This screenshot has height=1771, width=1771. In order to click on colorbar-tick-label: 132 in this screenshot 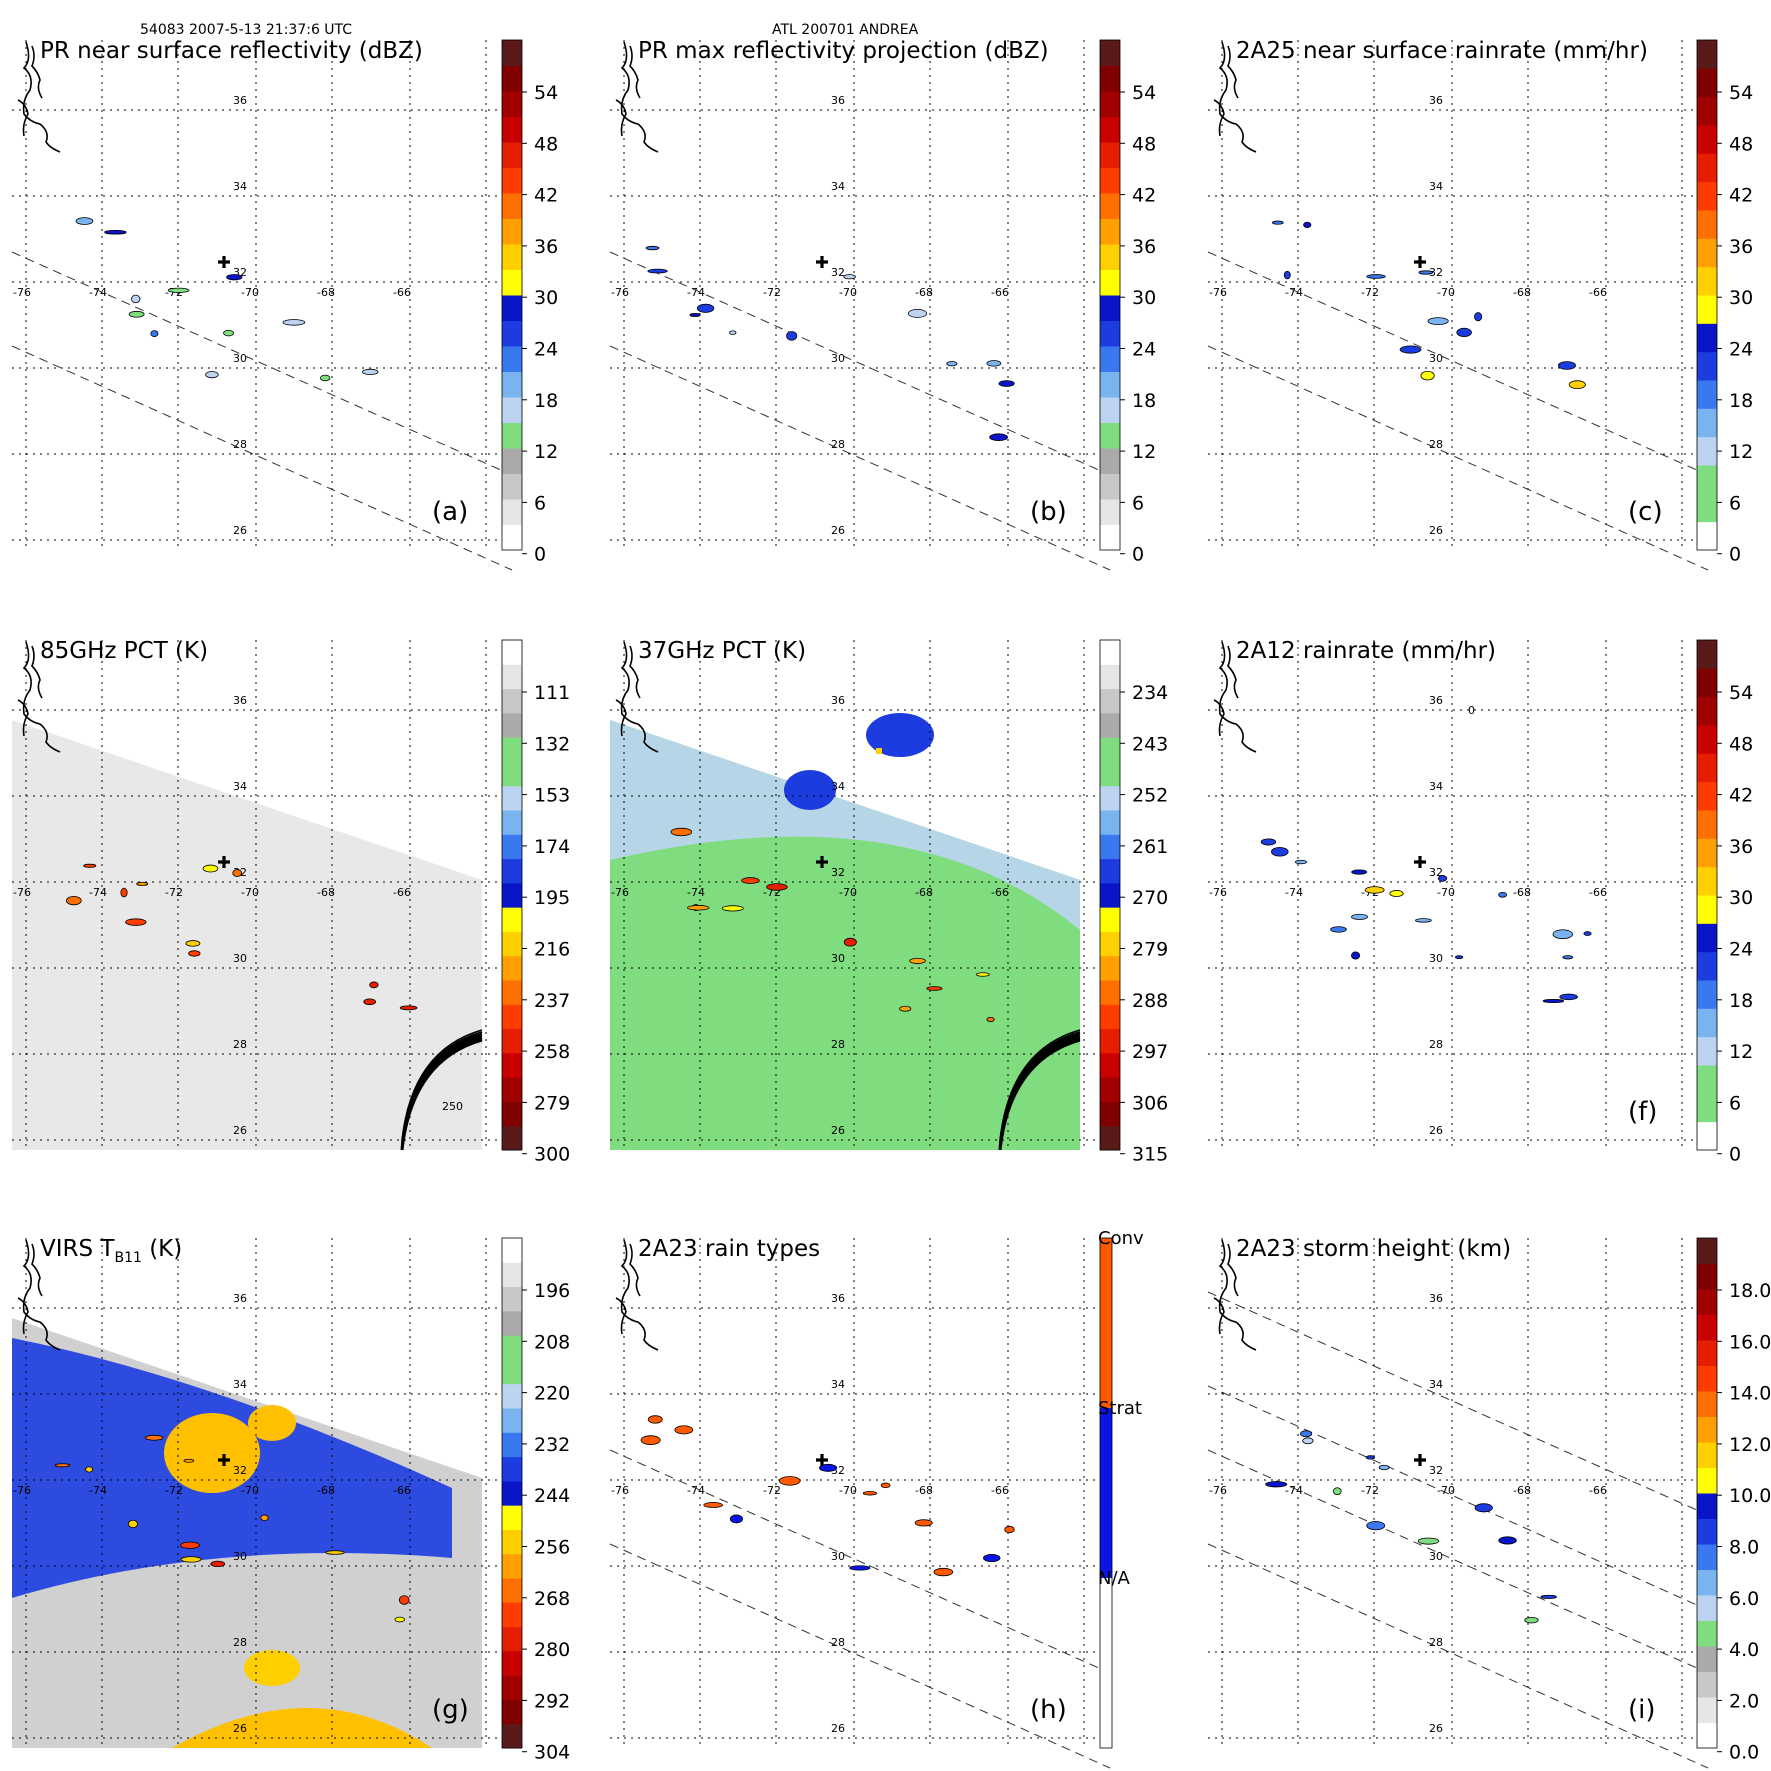, I will do `click(552, 744)`.